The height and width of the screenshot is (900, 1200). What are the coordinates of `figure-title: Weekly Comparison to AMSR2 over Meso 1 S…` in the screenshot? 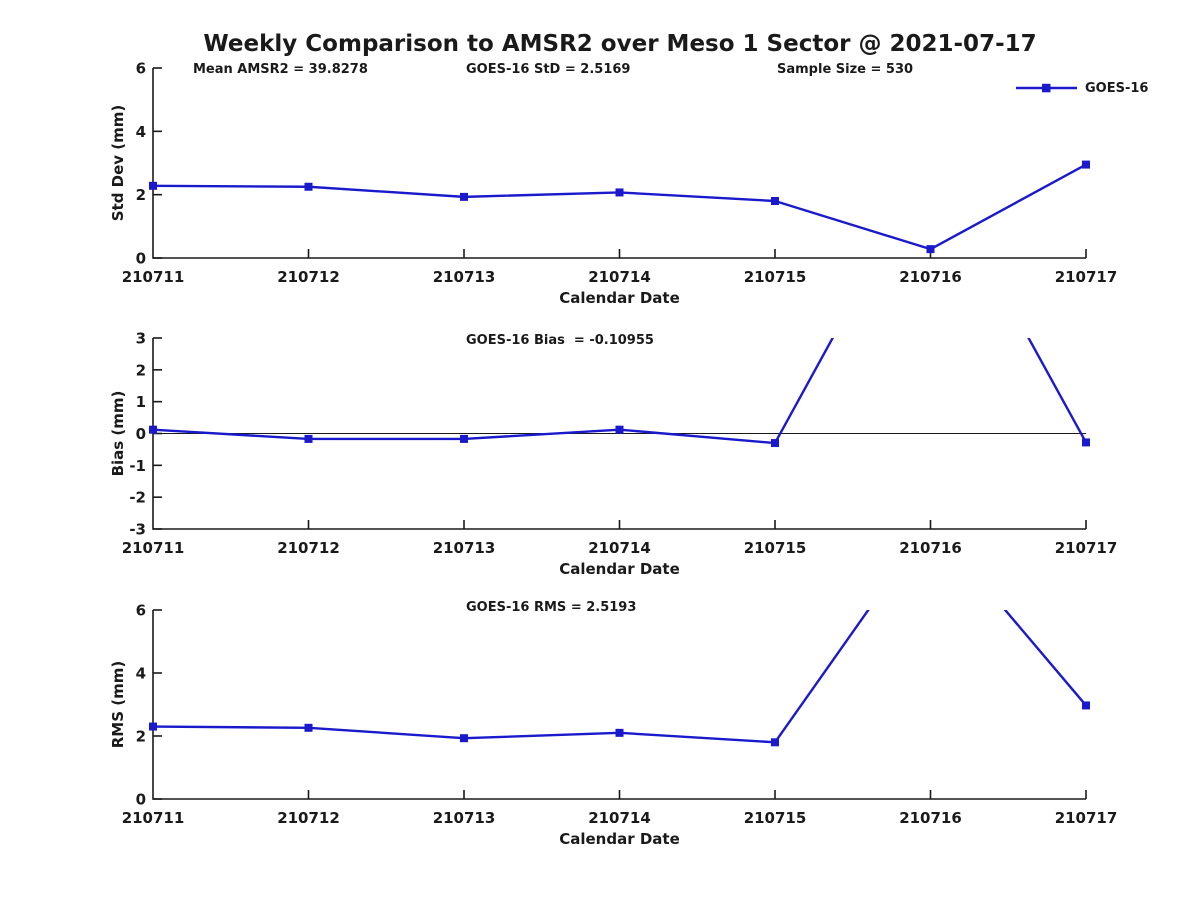 It's located at (620, 44).